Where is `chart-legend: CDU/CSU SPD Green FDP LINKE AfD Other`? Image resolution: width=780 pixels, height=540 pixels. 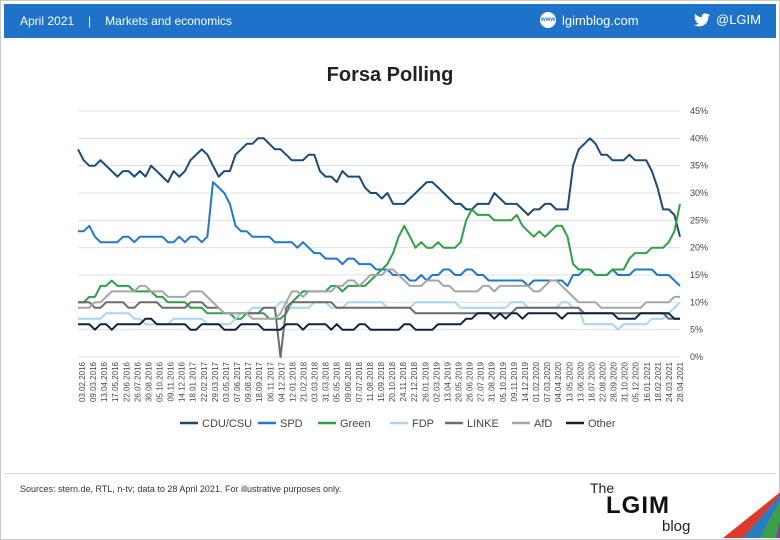 chart-legend: CDU/CSU SPD Green FDP LINKE AfD Other is located at coordinates (398, 424).